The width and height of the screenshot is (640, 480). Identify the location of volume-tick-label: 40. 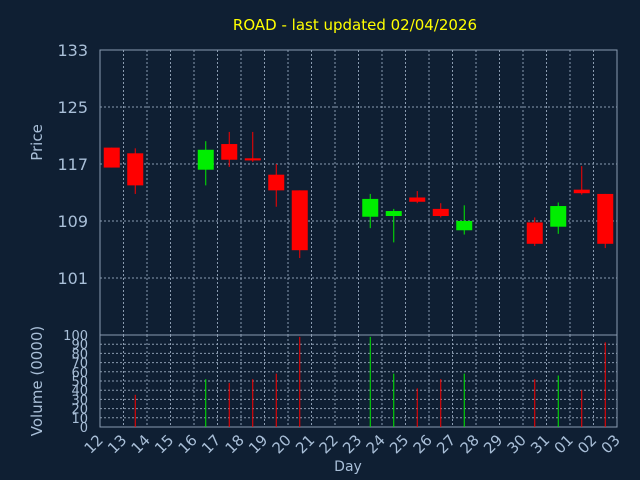
(79, 391).